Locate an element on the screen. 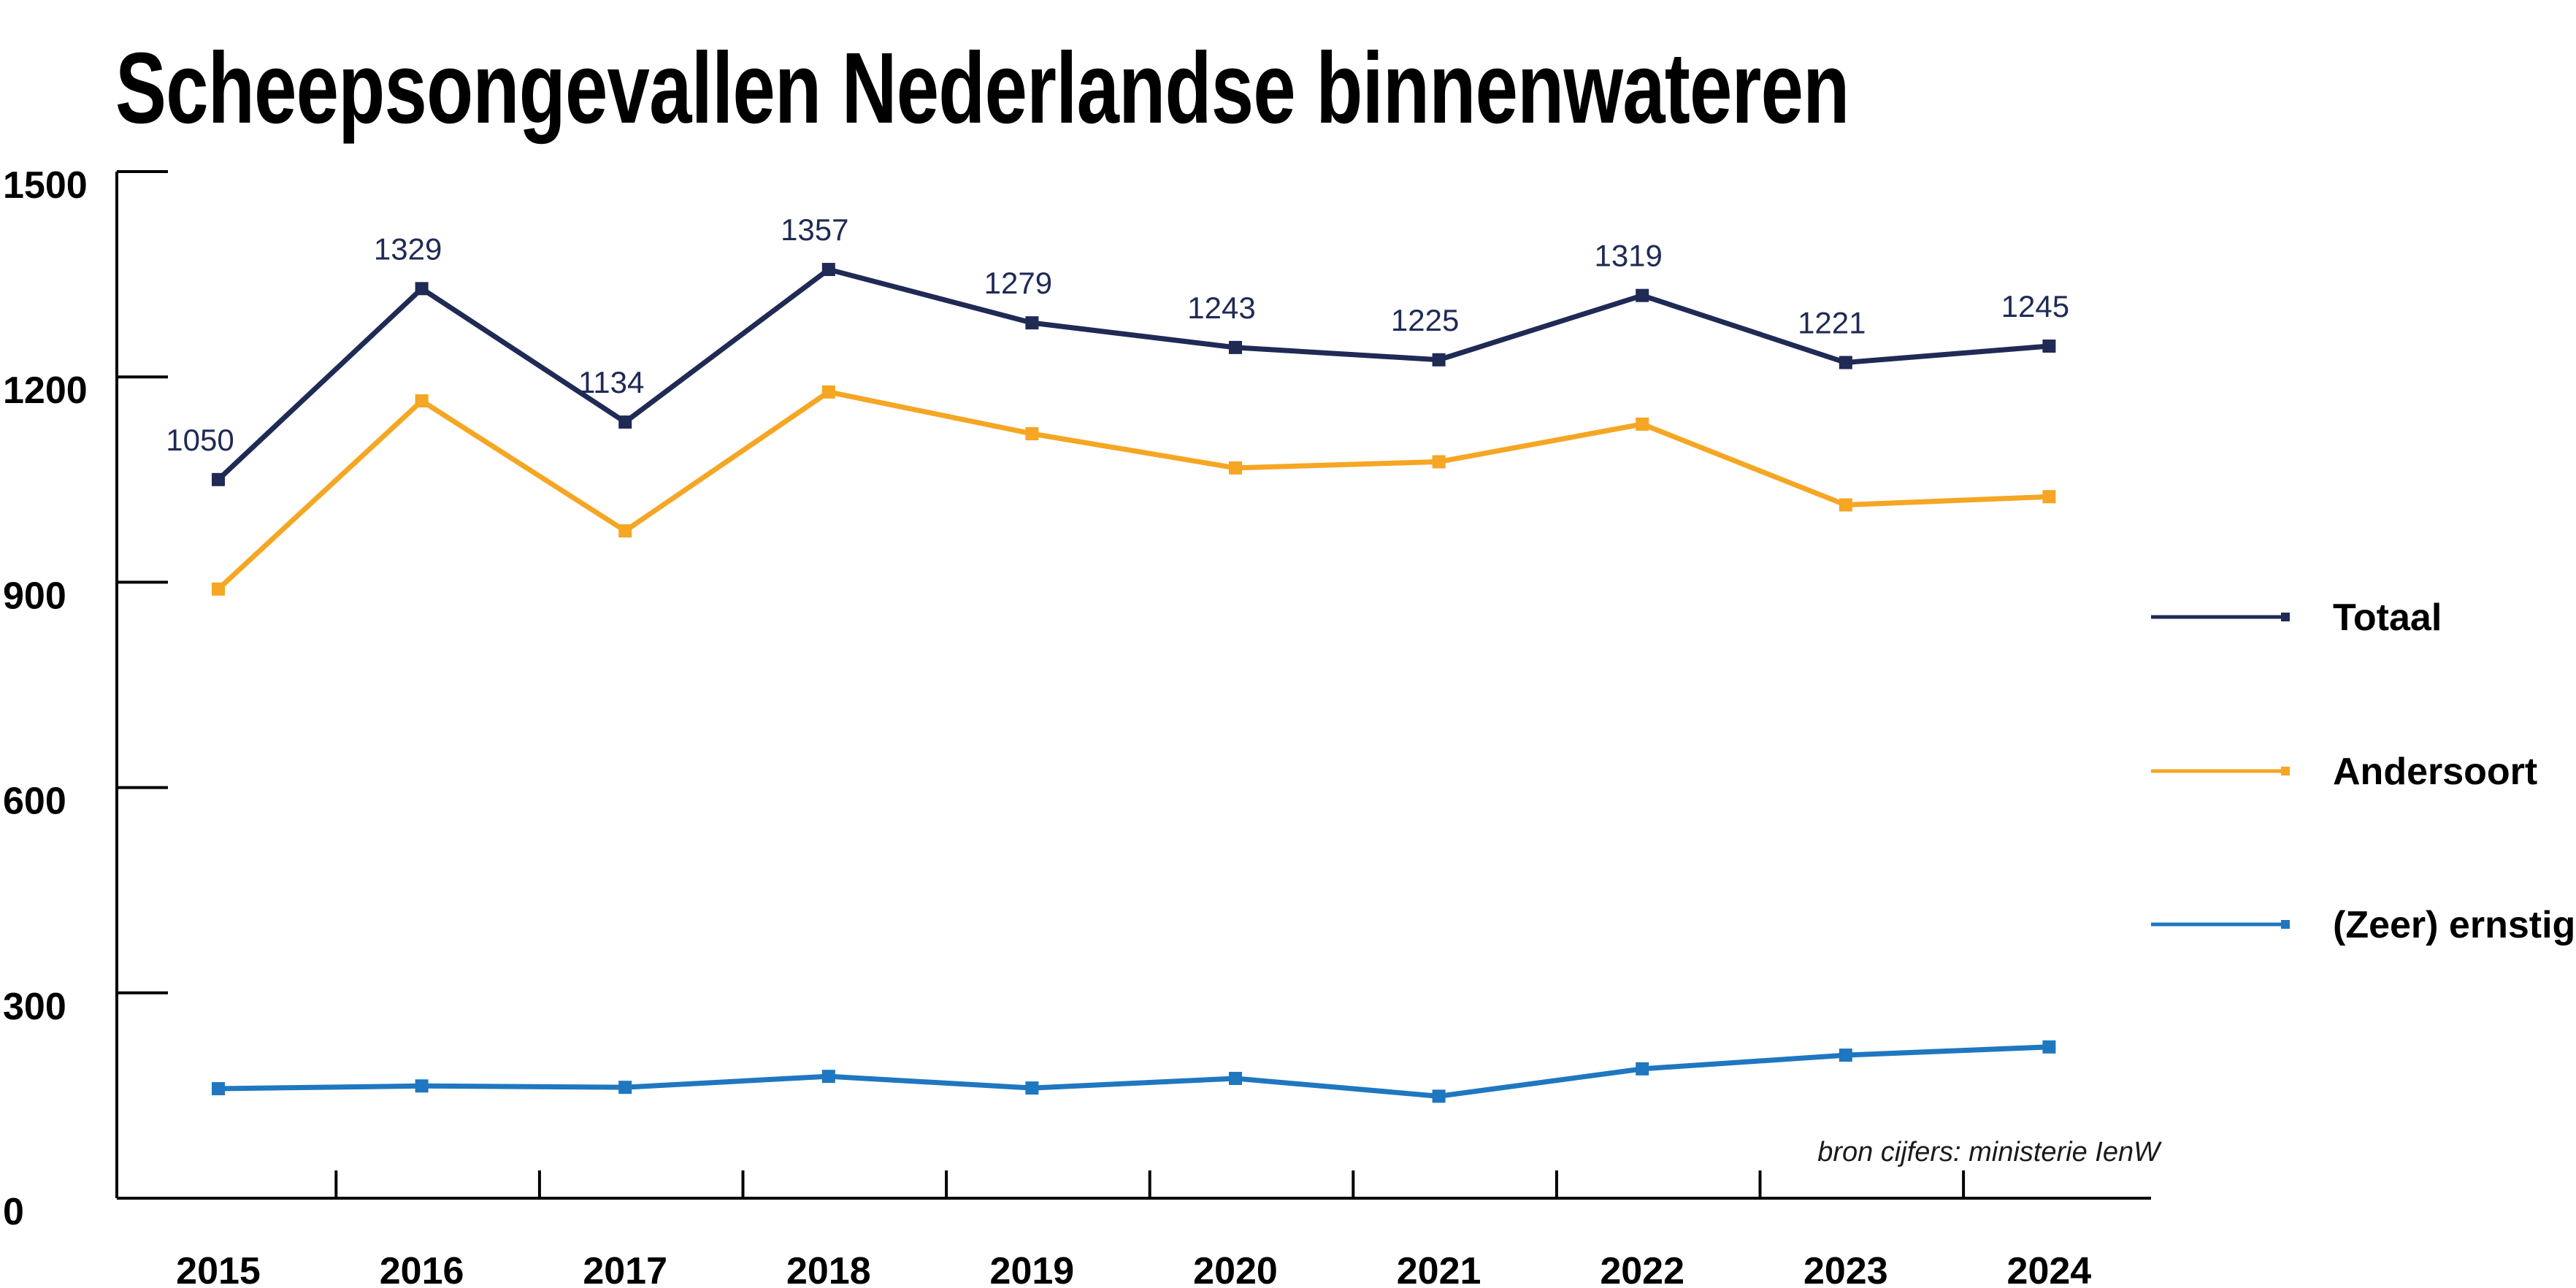 This screenshot has height=1288, width=2576. x-tick-label: 2019 is located at coordinates (1032, 1269).